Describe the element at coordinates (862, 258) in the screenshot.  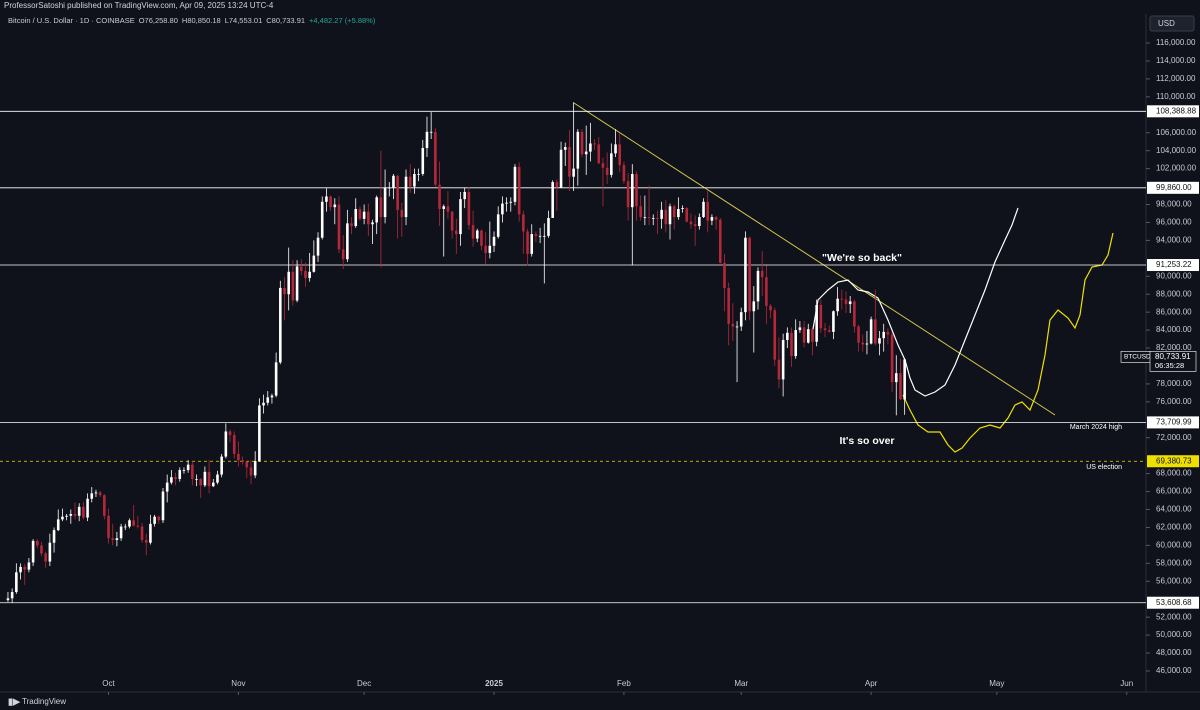
I see `annotation: "We're so back"` at that location.